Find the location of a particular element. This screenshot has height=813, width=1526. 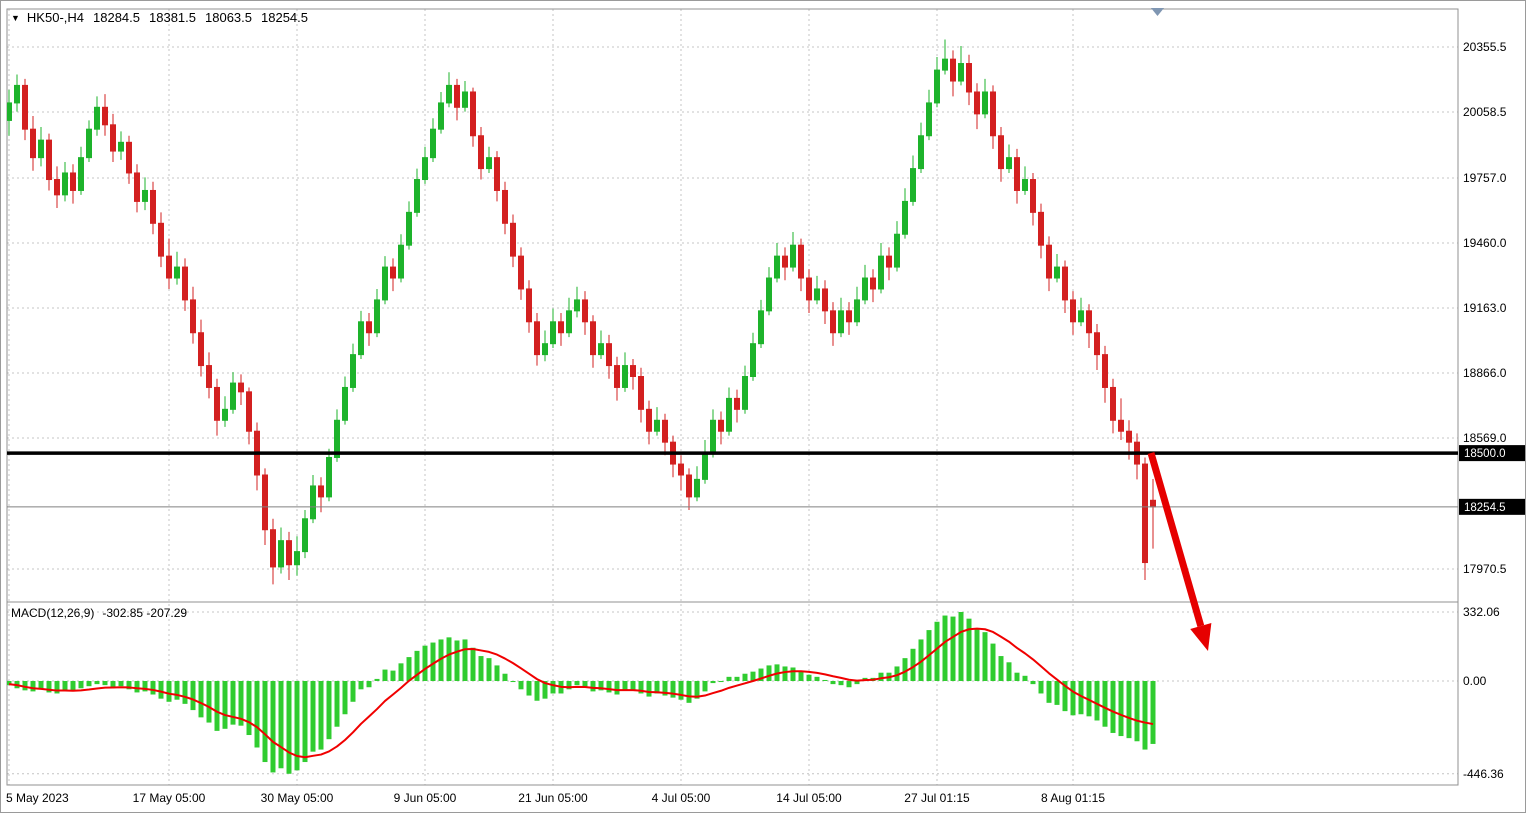

support-price-badge: 18500.0 is located at coordinates (1492, 453).